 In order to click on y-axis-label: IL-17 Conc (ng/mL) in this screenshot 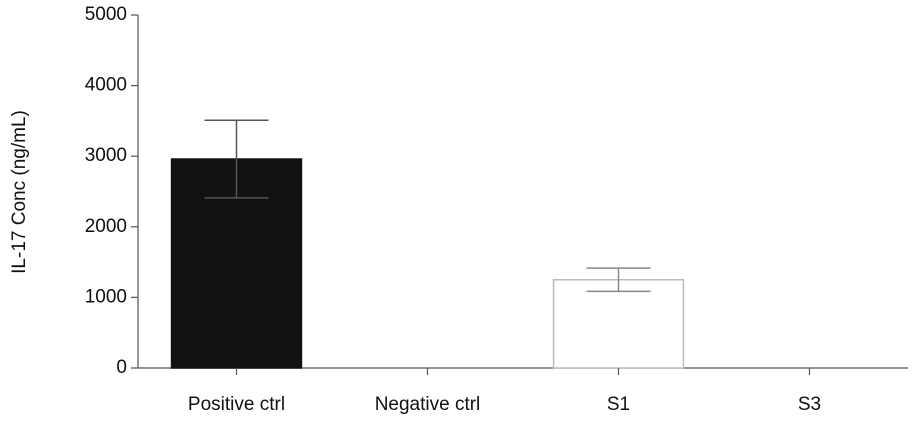, I will do `click(19, 192)`.